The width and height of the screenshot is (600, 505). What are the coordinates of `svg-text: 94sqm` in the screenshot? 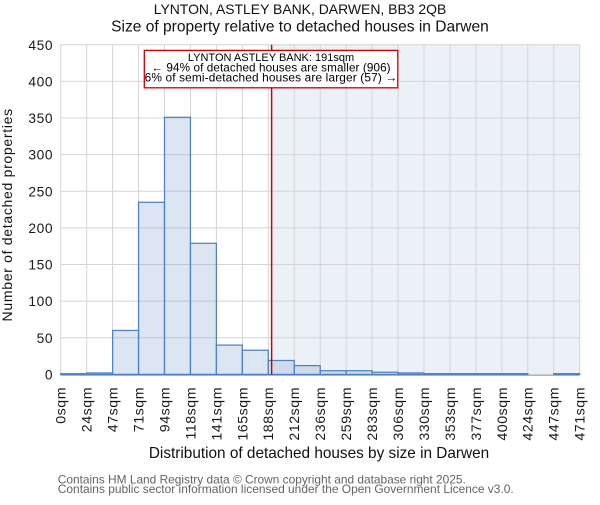 It's located at (165, 409).